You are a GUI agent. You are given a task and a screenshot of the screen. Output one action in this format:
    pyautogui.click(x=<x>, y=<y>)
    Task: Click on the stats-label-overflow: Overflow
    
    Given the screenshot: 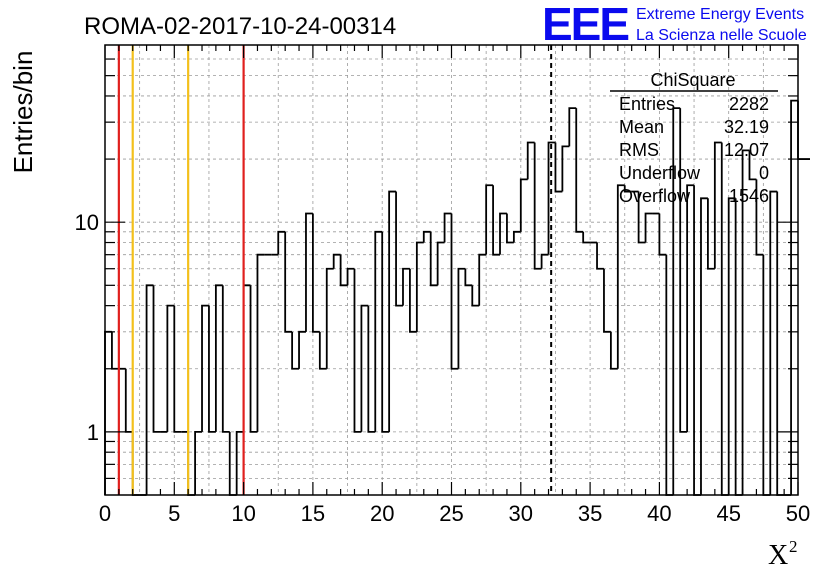 What is the action you would take?
    pyautogui.click(x=655, y=196)
    